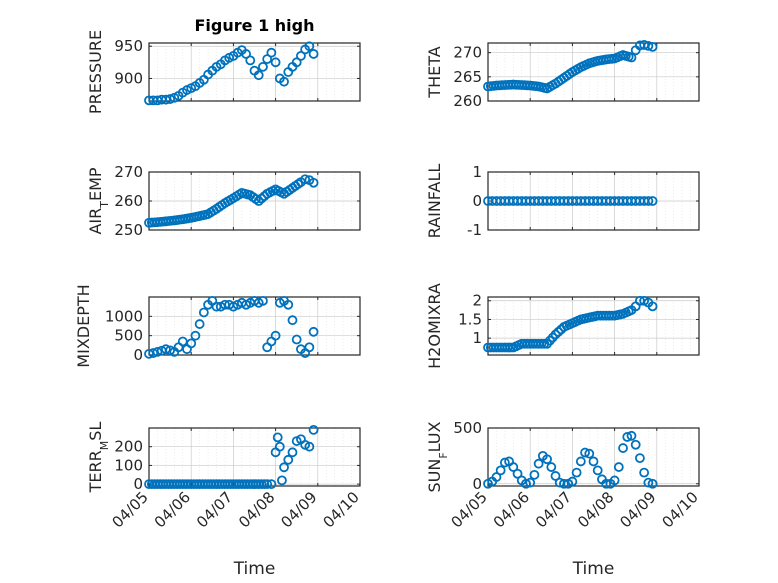 This screenshot has height=583, width=778. What do you see at coordinates (83, 325) in the screenshot?
I see `y-axis-label: MIXDEPTH` at bounding box center [83, 325].